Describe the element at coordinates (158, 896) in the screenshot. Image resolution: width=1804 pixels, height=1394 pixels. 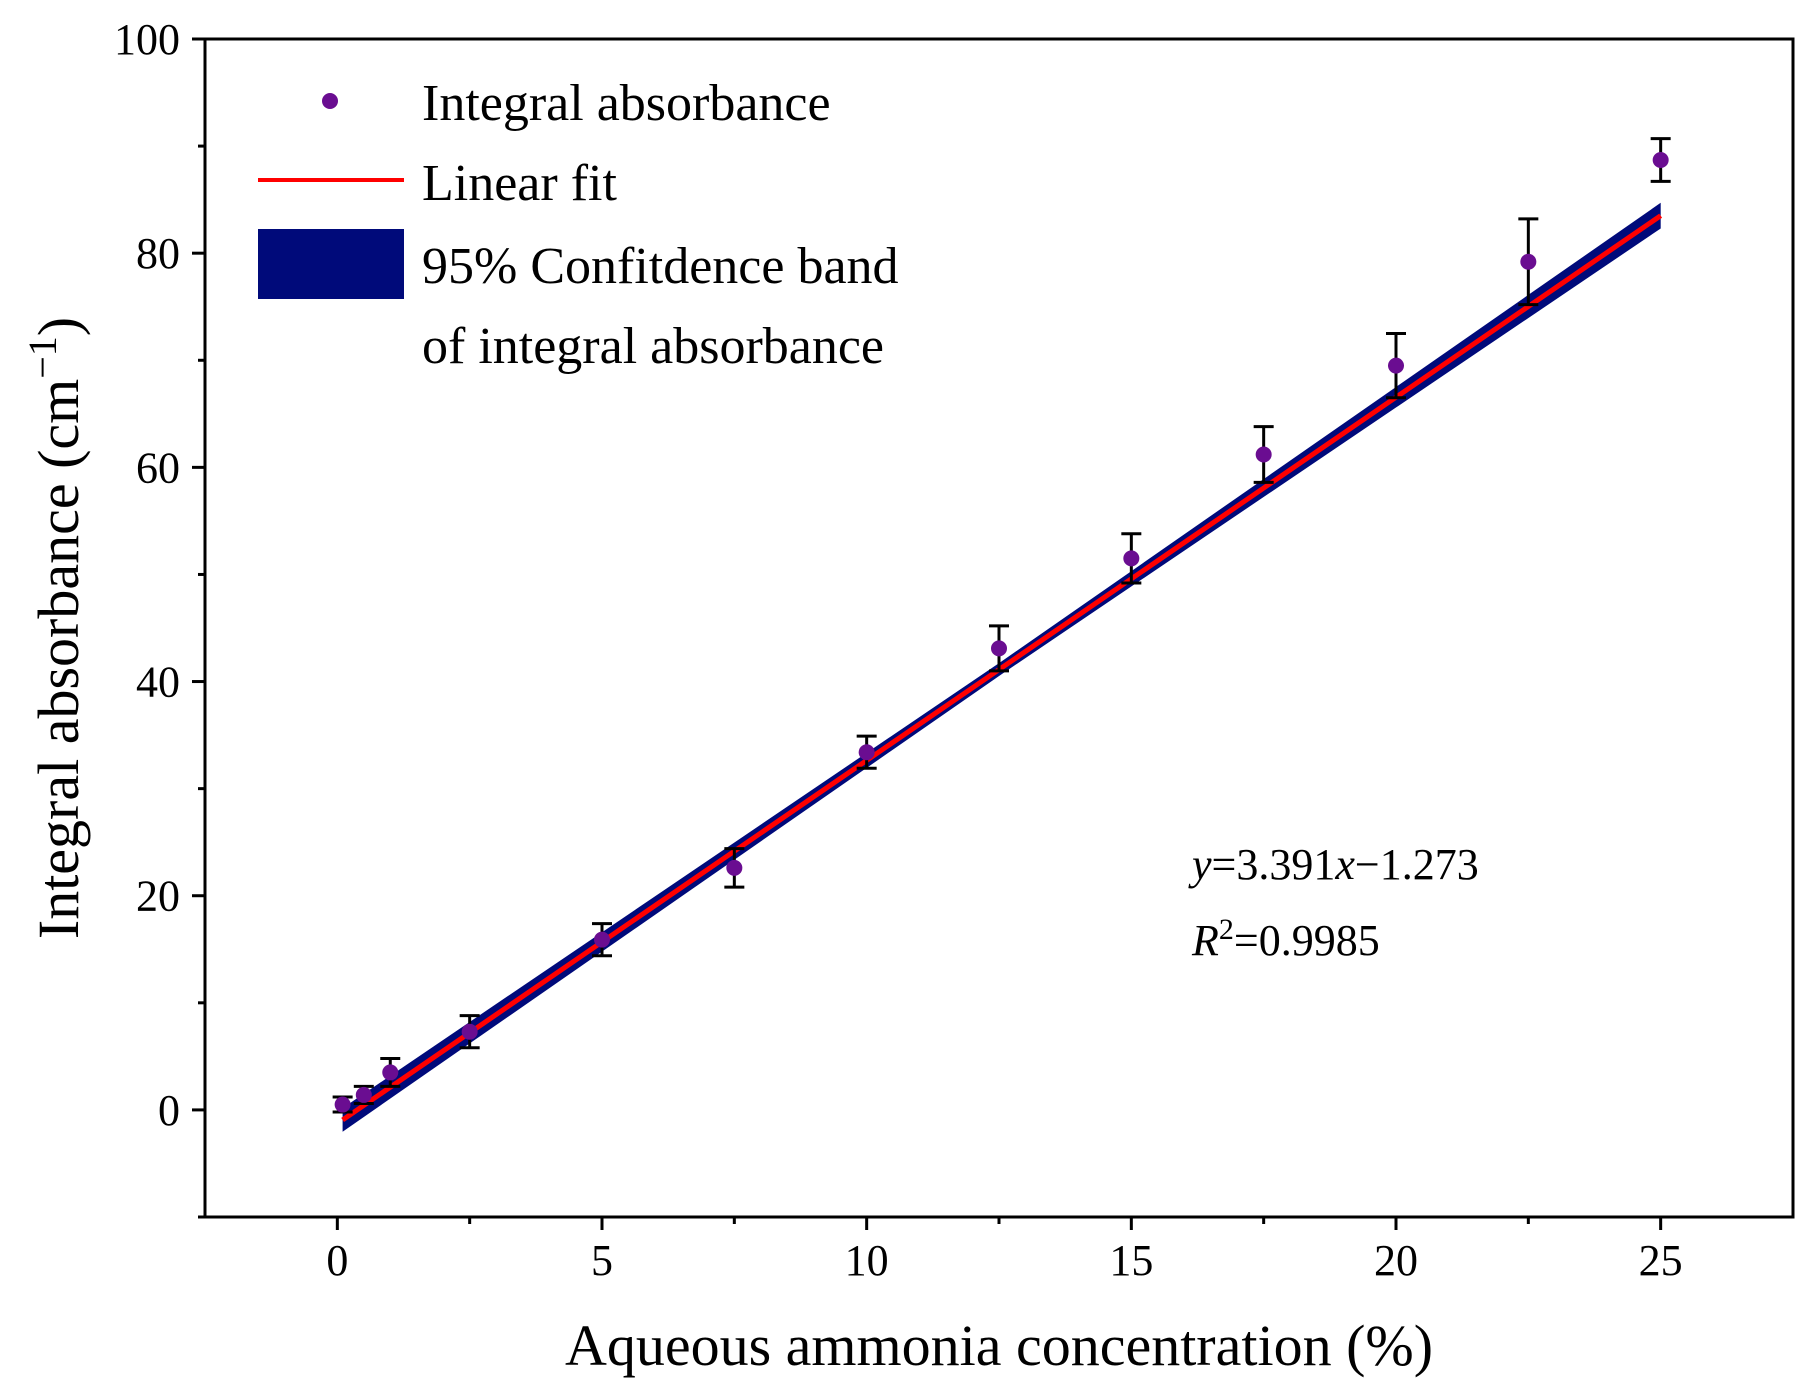
I see `y-tick-label: 20` at that location.